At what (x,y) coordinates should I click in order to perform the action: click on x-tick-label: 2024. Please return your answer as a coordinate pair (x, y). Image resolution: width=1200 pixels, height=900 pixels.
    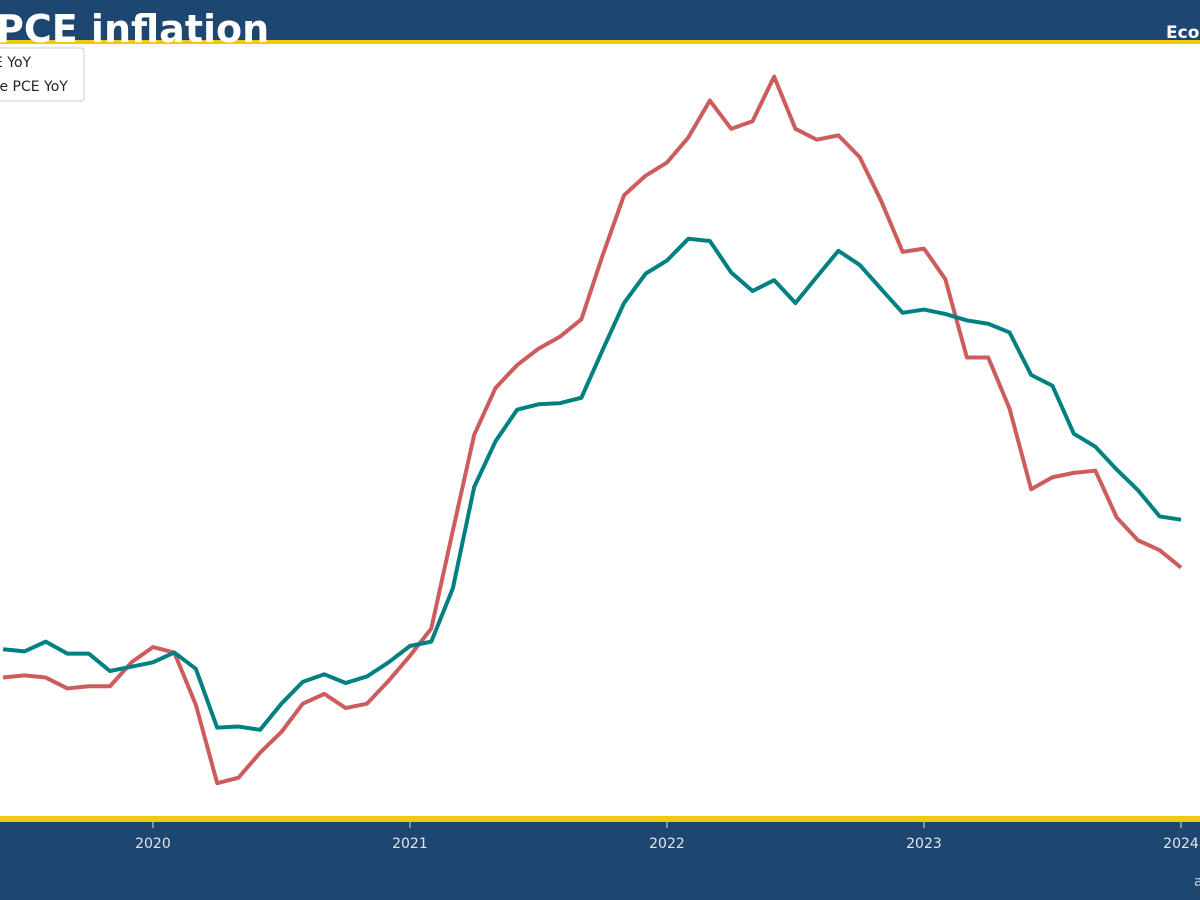
    Looking at the image, I should click on (1181, 844).